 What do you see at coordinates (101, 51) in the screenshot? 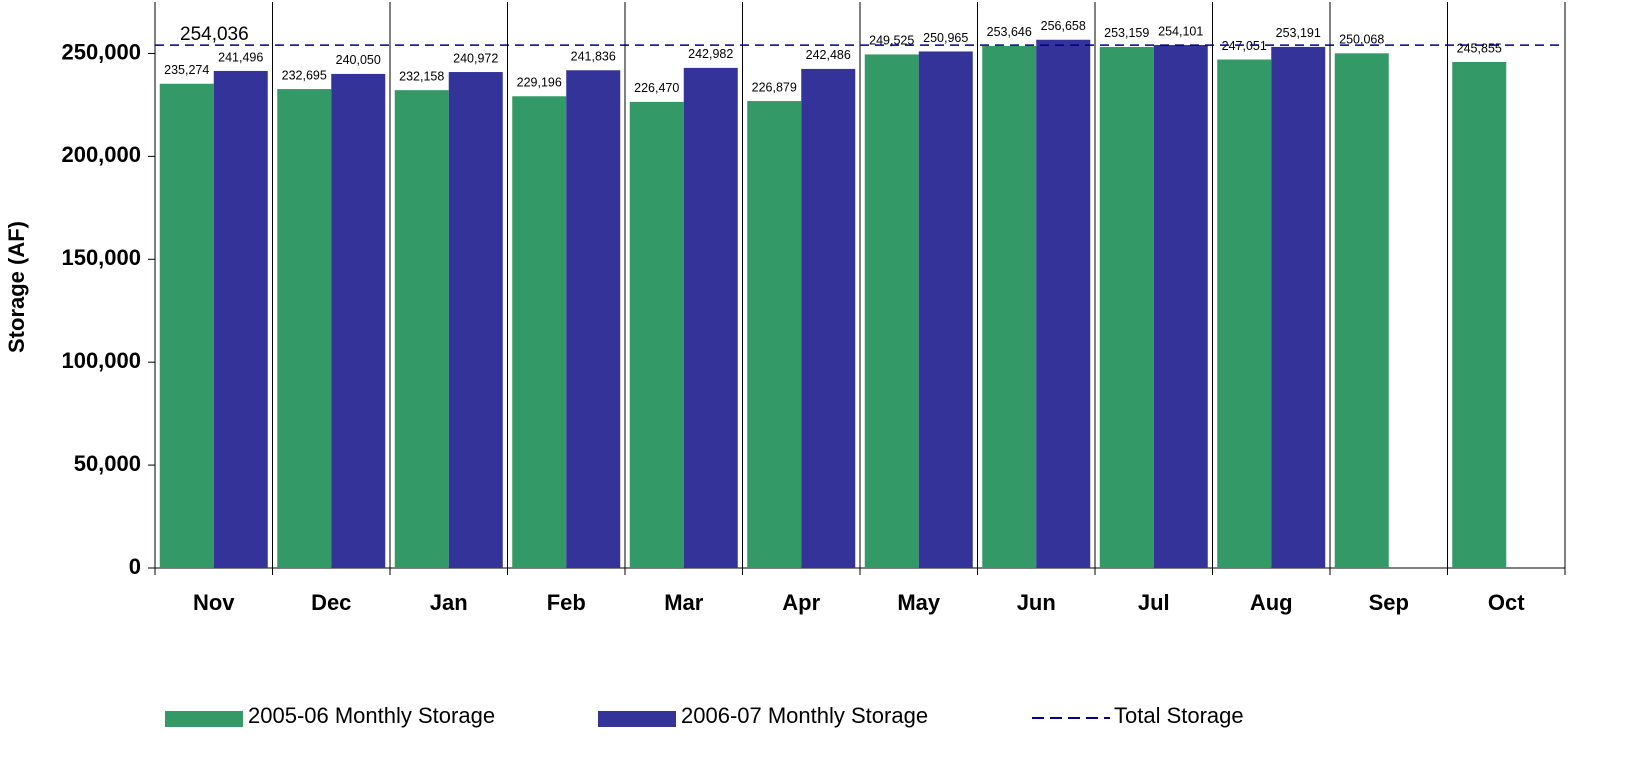
I see `y-tick-label: 250,000` at bounding box center [101, 51].